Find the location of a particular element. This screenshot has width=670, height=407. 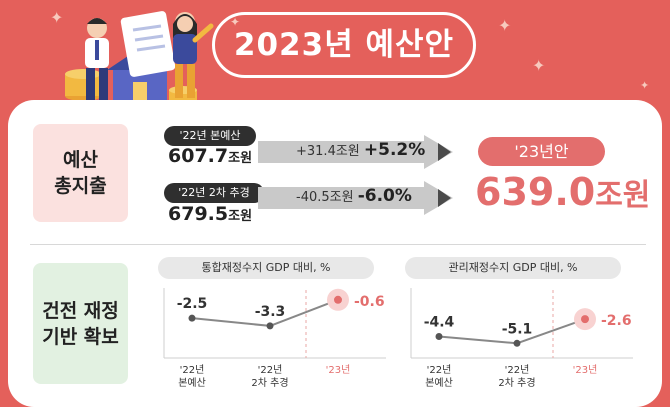

new-budget-total: 639.0조원 is located at coordinates (562, 192).